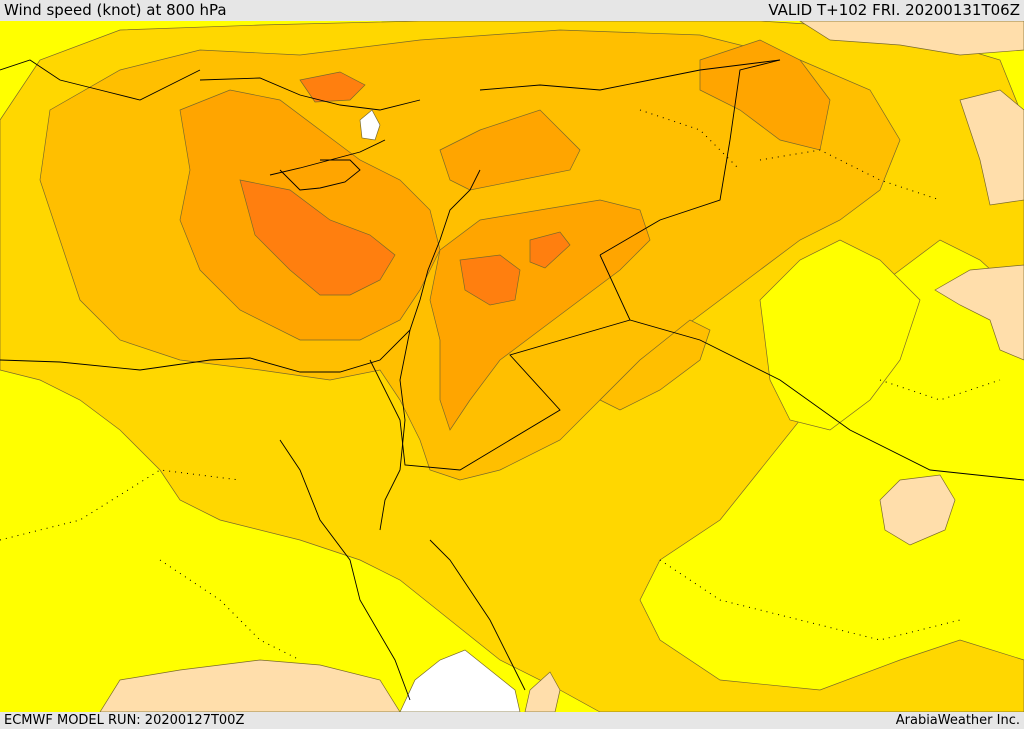  What do you see at coordinates (894, 10) in the screenshot?
I see `valid-time: VALID T+102 FRI. 20200131T06Z` at bounding box center [894, 10].